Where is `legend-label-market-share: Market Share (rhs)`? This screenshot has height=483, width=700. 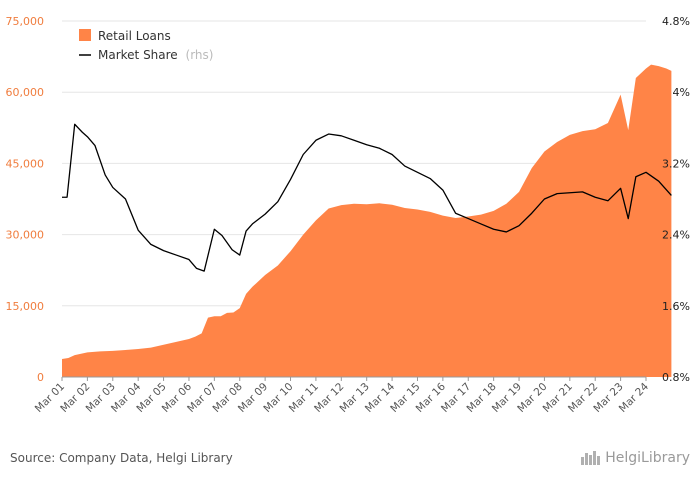
legend-label-market-share: Market Share (rhs) is located at coordinates (155, 55).